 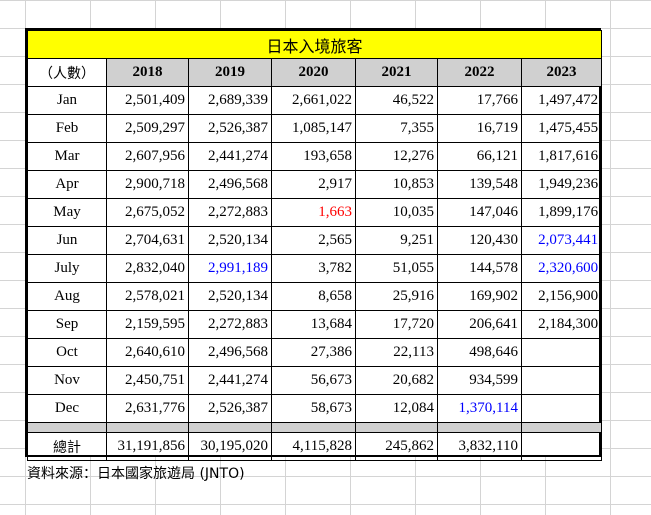 I want to click on value-cell: 22,113, so click(x=396, y=352).